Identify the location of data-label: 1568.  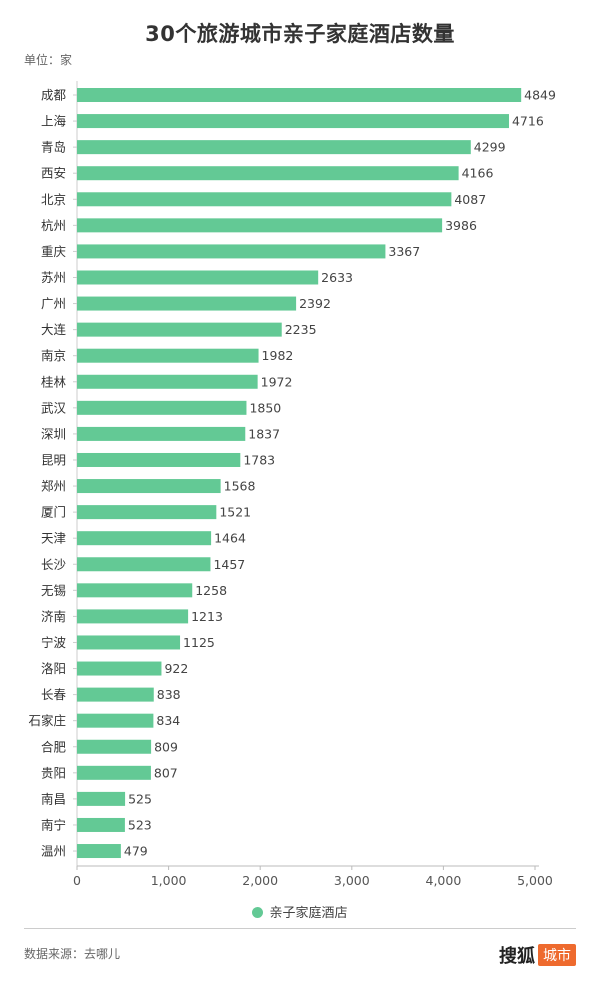
(240, 486).